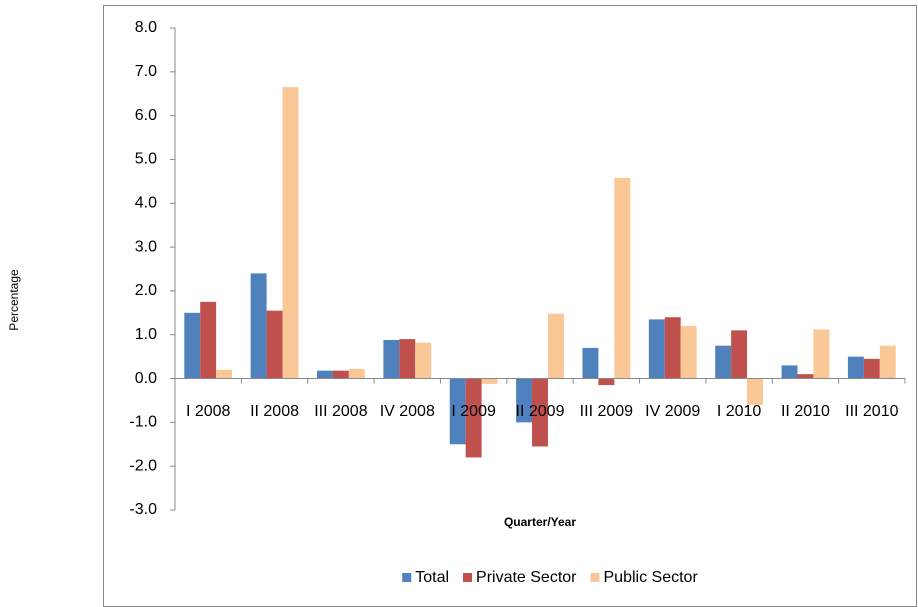 This screenshot has width=918, height=607. Describe the element at coordinates (14, 300) in the screenshot. I see `y-axis-title: Percentage` at that location.